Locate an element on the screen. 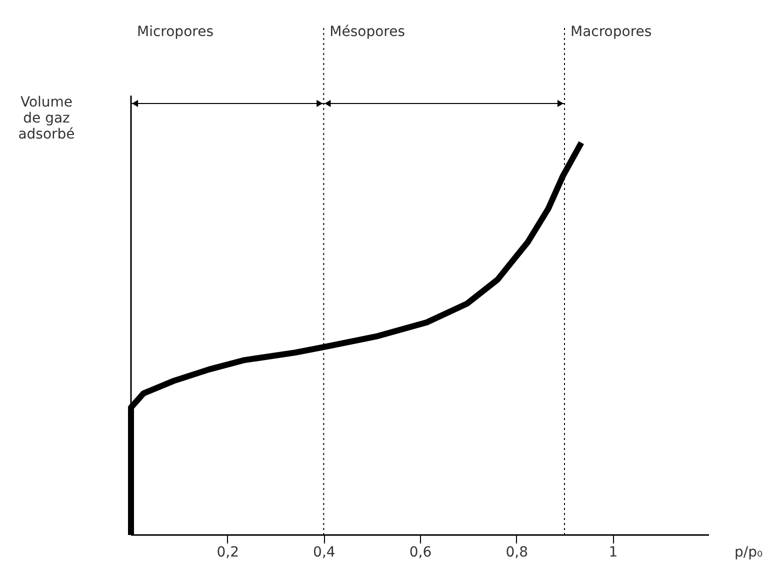 Image resolution: width=766 pixels, height=568 pixels. x-tick-label: 0,4 is located at coordinates (324, 552).